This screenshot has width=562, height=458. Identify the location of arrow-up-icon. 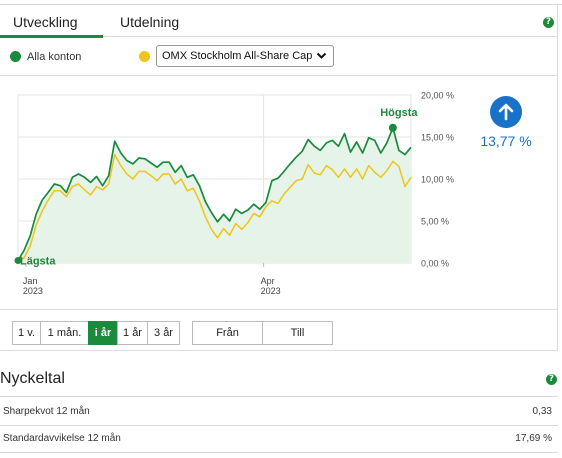
(506, 112).